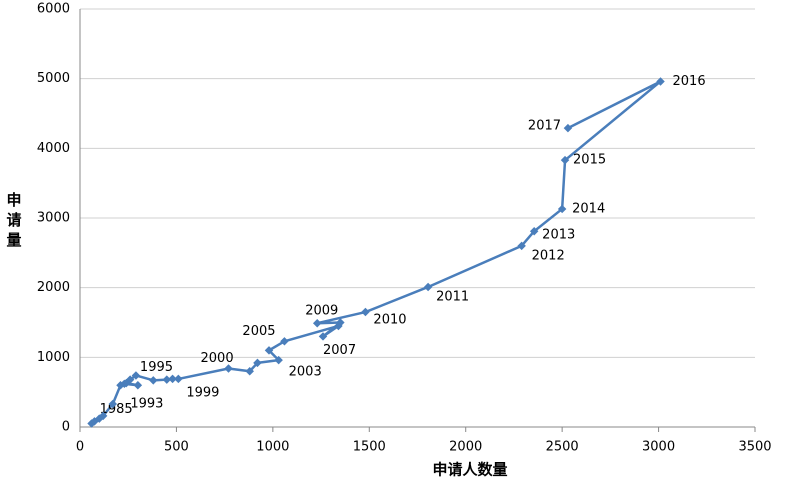 This screenshot has height=491, width=800. Describe the element at coordinates (53, 9) in the screenshot. I see `y-tick-label: 6000` at that location.